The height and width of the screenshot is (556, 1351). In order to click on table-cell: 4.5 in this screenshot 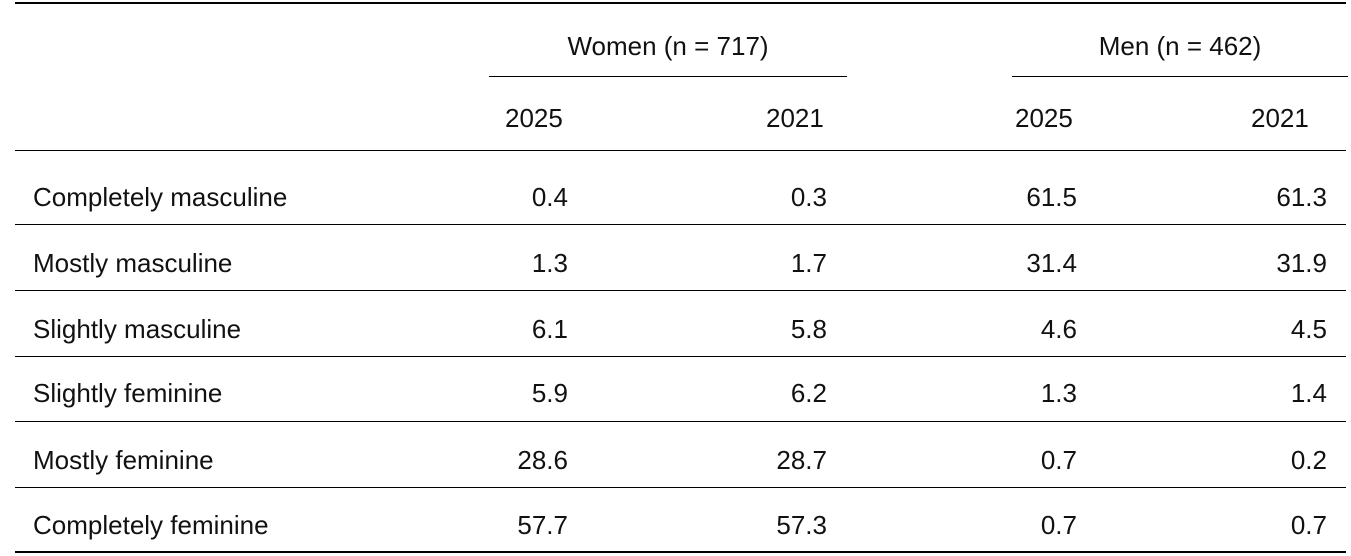, I will do `click(1308, 329)`.